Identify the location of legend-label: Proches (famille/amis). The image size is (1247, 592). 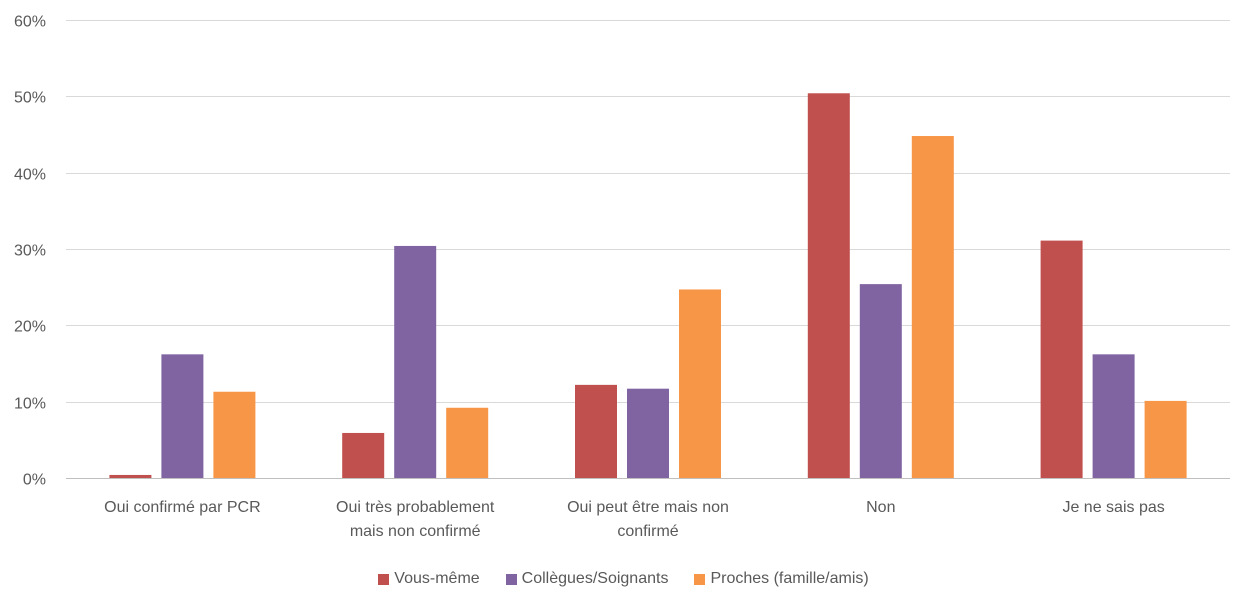
(789, 578).